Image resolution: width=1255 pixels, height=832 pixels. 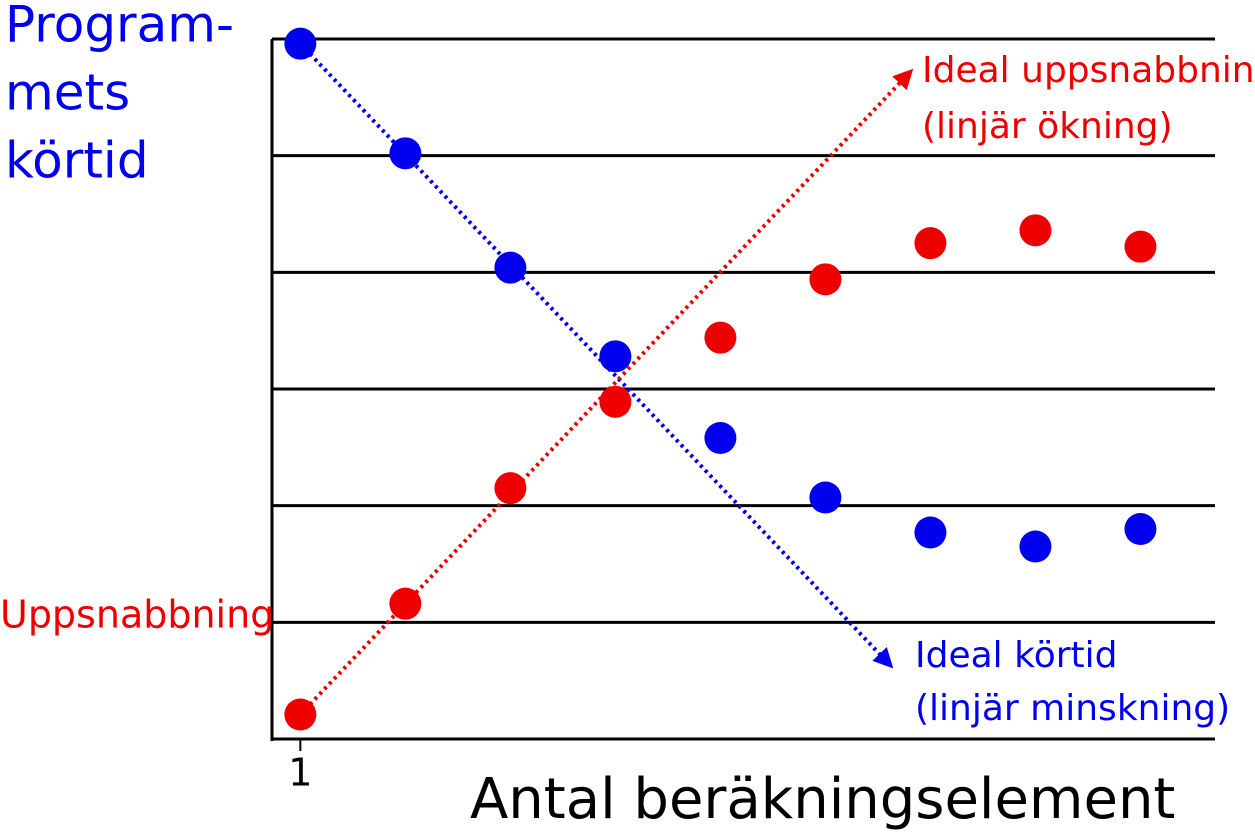 I want to click on ideal-label: Ideal körtid, so click(x=1016, y=655).